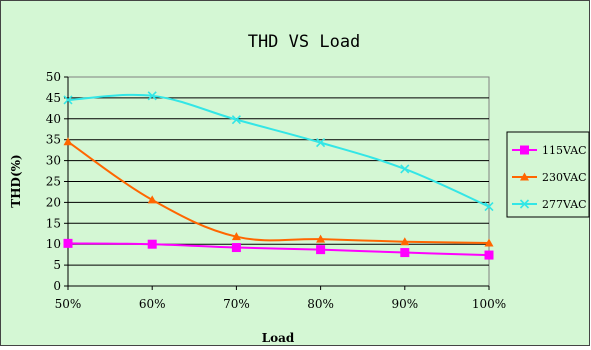 The image size is (591, 350). Describe the element at coordinates (404, 304) in the screenshot. I see `x-tick-label: 90%` at that location.